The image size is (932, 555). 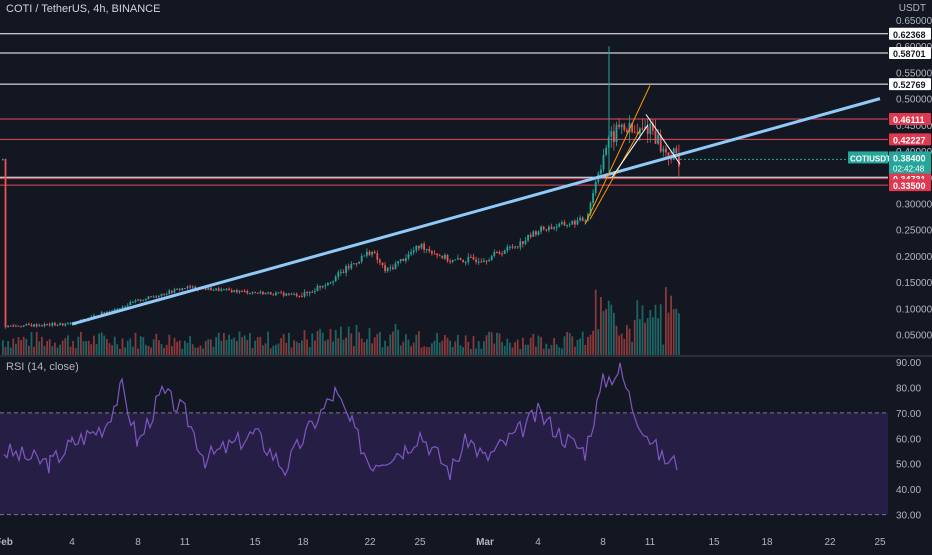 I want to click on time-axis-tick: 4, so click(x=72, y=542).